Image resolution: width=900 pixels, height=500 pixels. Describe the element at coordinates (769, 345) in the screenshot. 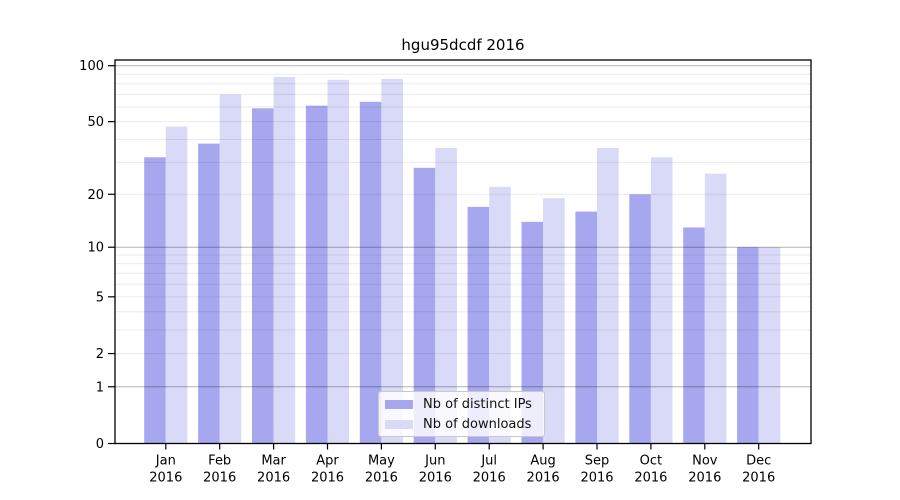

I see `bar-downloads-dec` at that location.